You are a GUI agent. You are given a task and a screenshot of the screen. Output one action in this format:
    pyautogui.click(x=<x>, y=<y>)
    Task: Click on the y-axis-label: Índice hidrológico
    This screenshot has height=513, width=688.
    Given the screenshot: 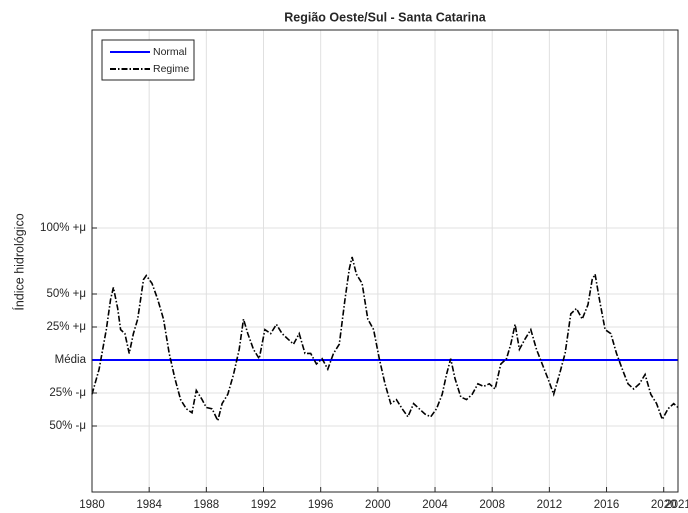 What is the action you would take?
    pyautogui.click(x=18, y=261)
    